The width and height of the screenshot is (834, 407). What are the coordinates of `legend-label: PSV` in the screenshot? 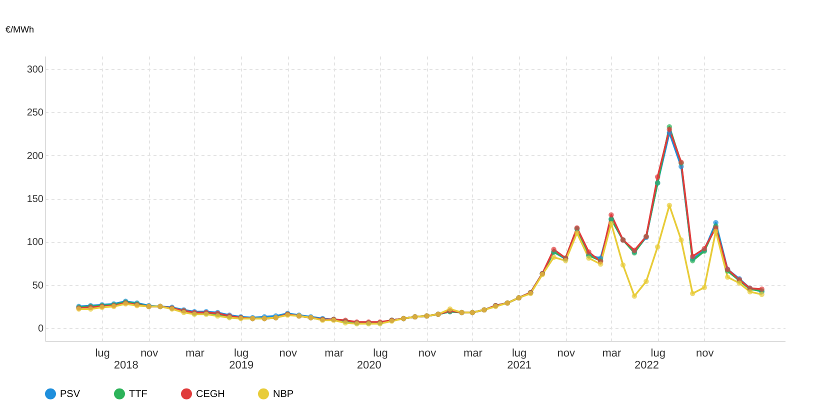 It's located at (70, 394).